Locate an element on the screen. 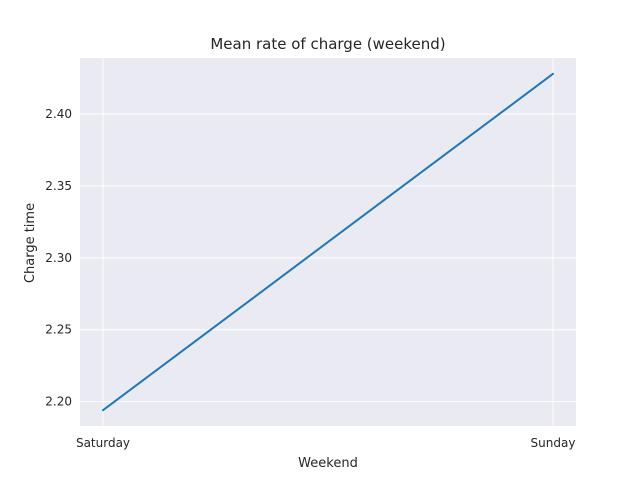  y-tick-label: 2.30 is located at coordinates (58, 258).